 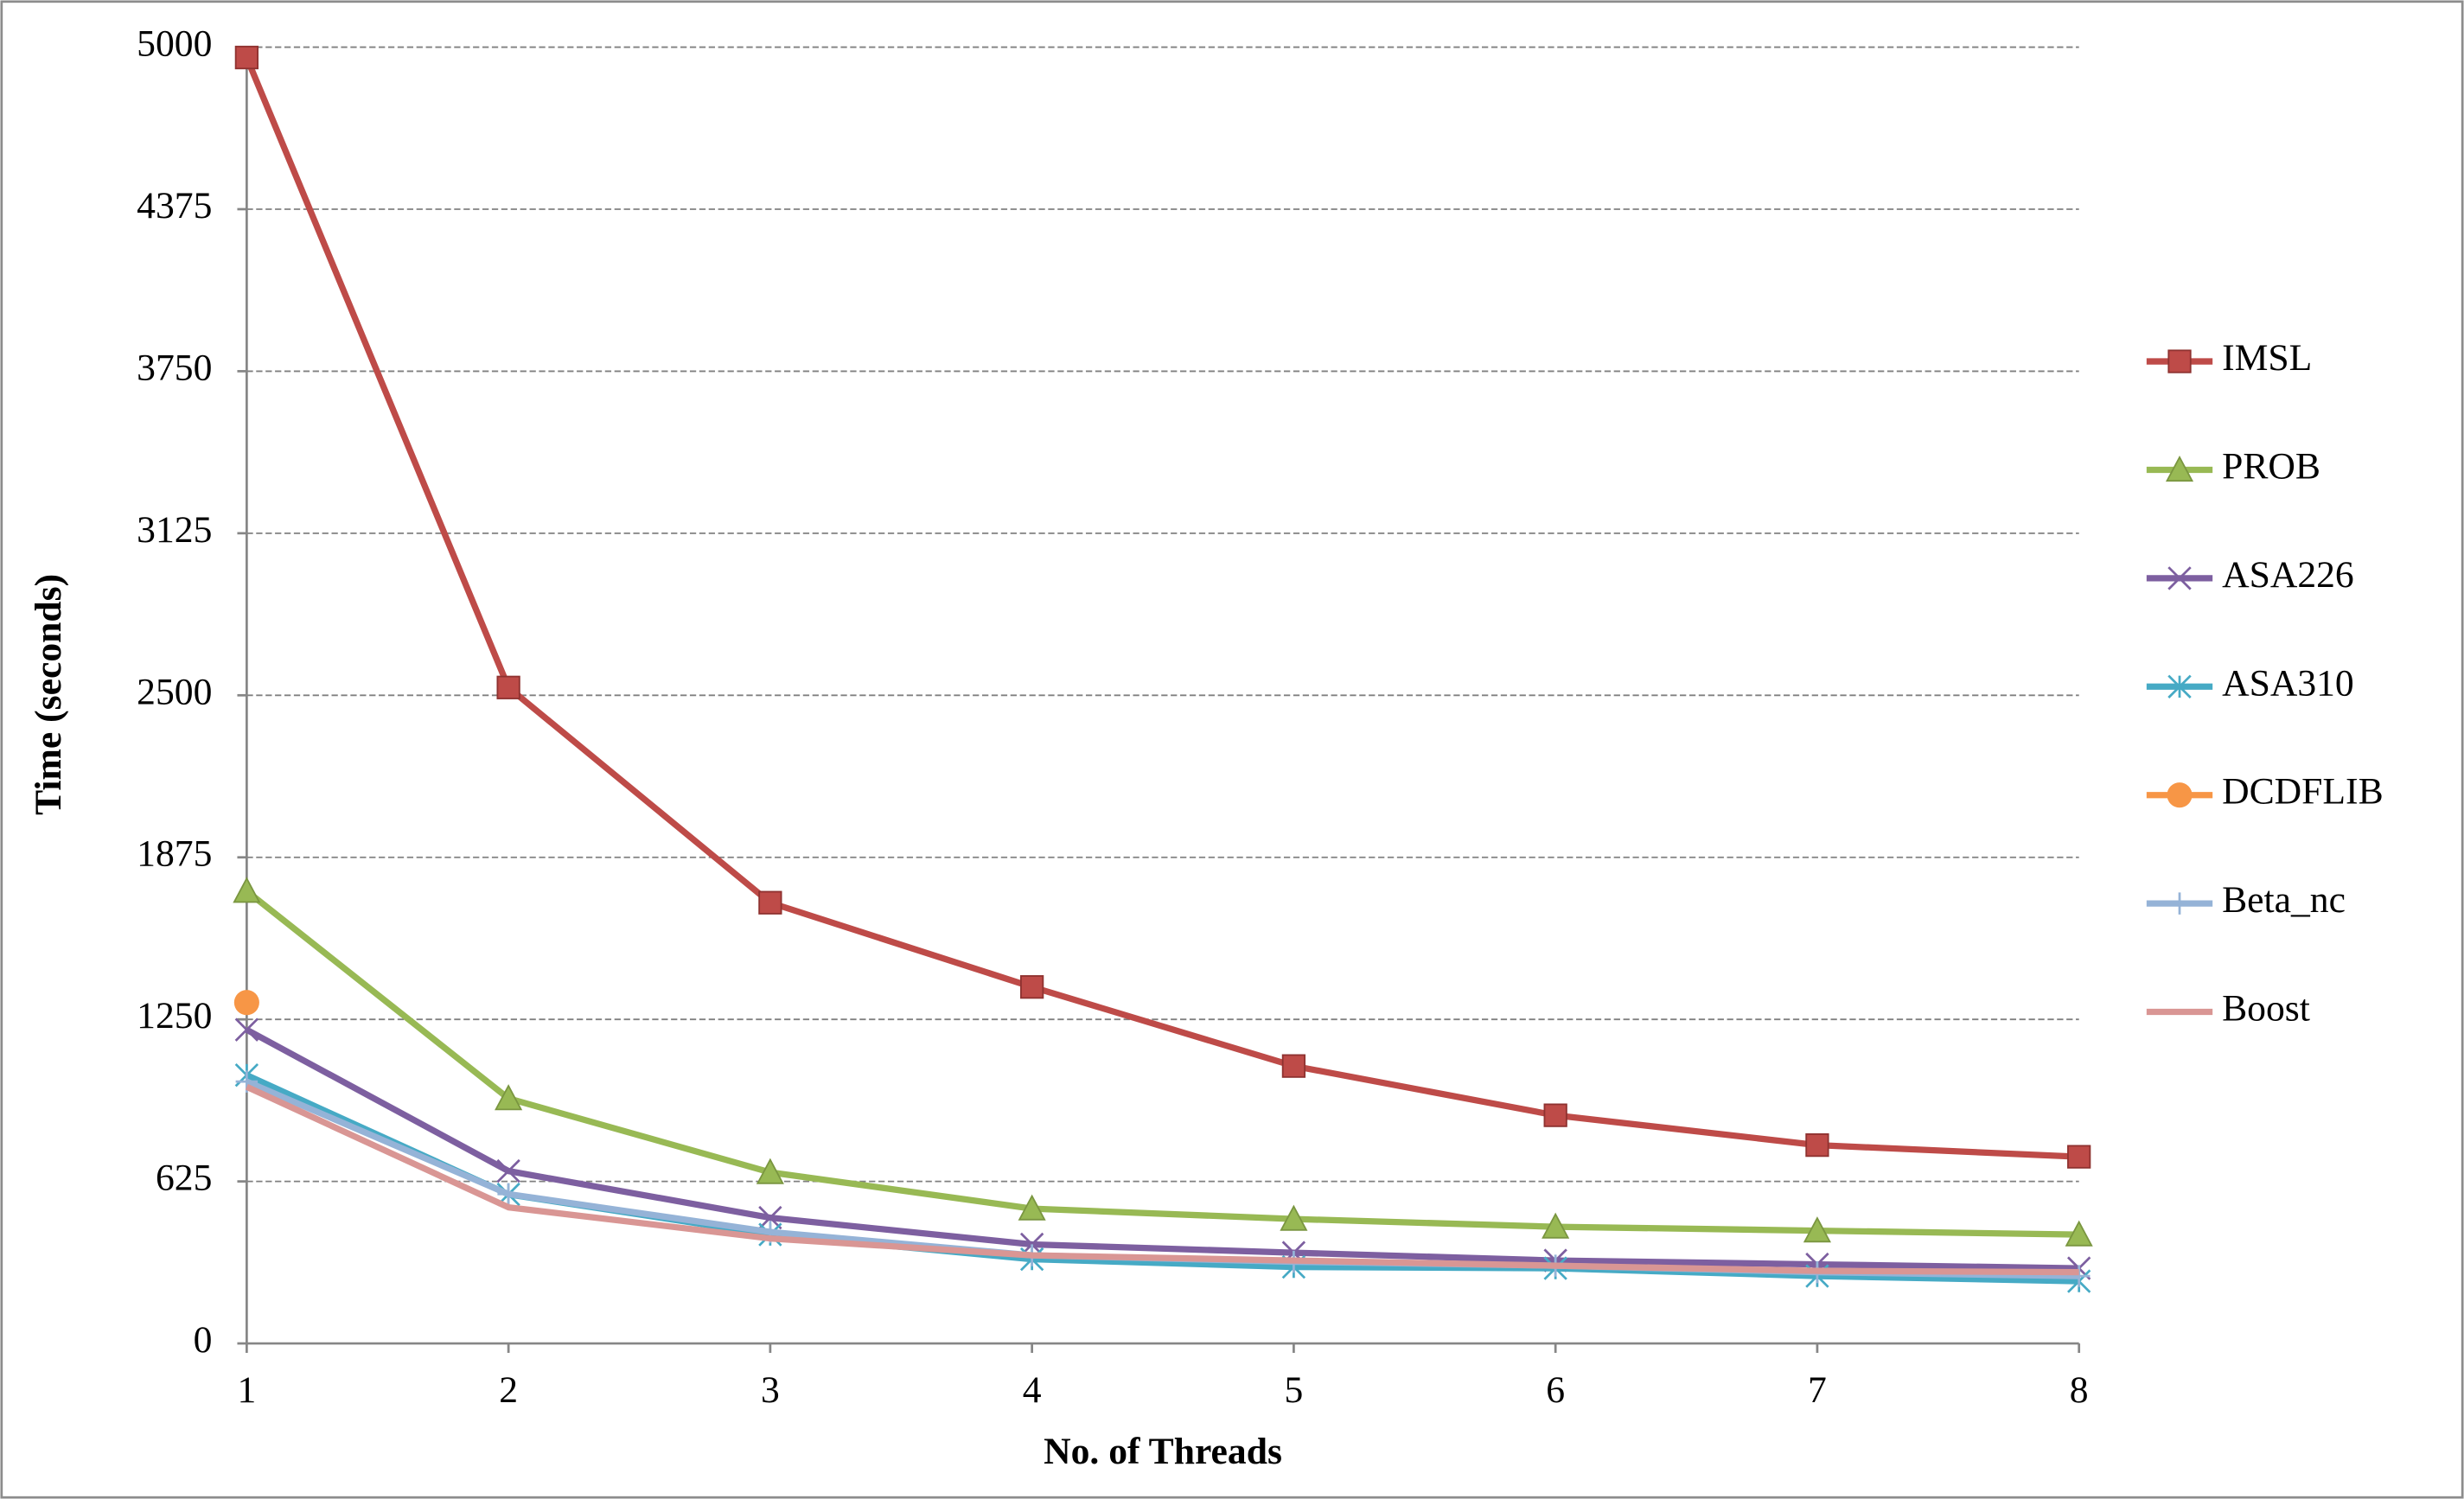 I want to click on x-tick-label: 6, so click(x=1555, y=1390).